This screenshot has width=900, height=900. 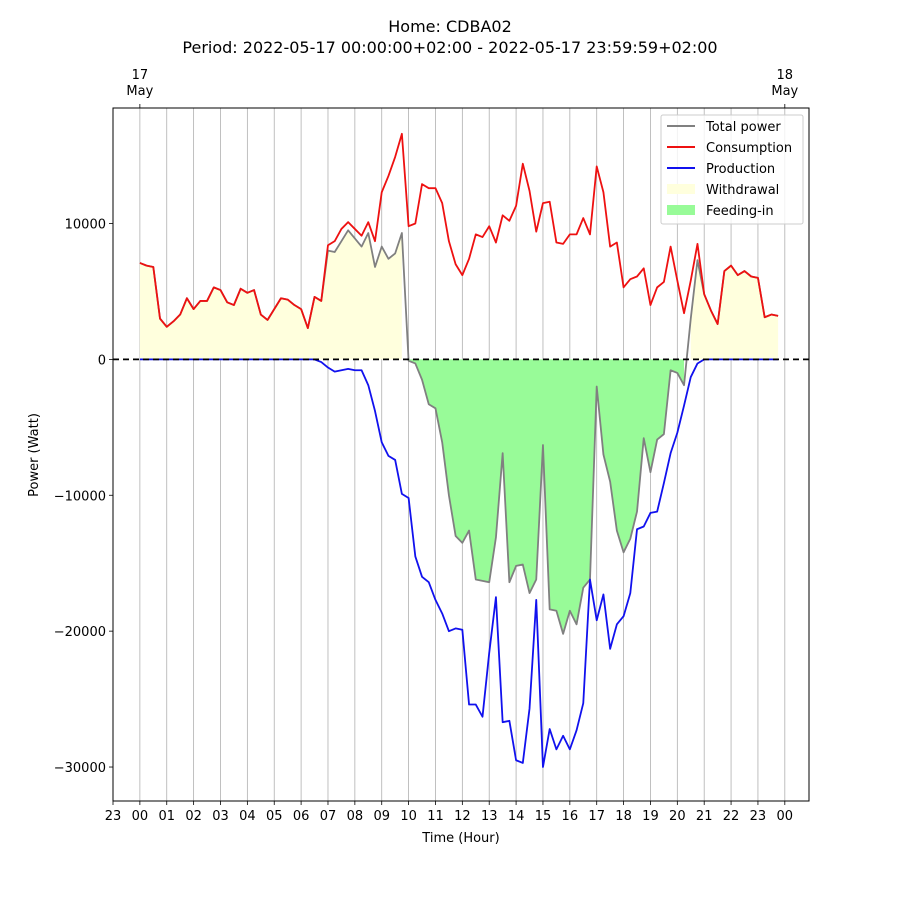 What do you see at coordinates (516, 816) in the screenshot?
I see `x-tick-label: 14` at bounding box center [516, 816].